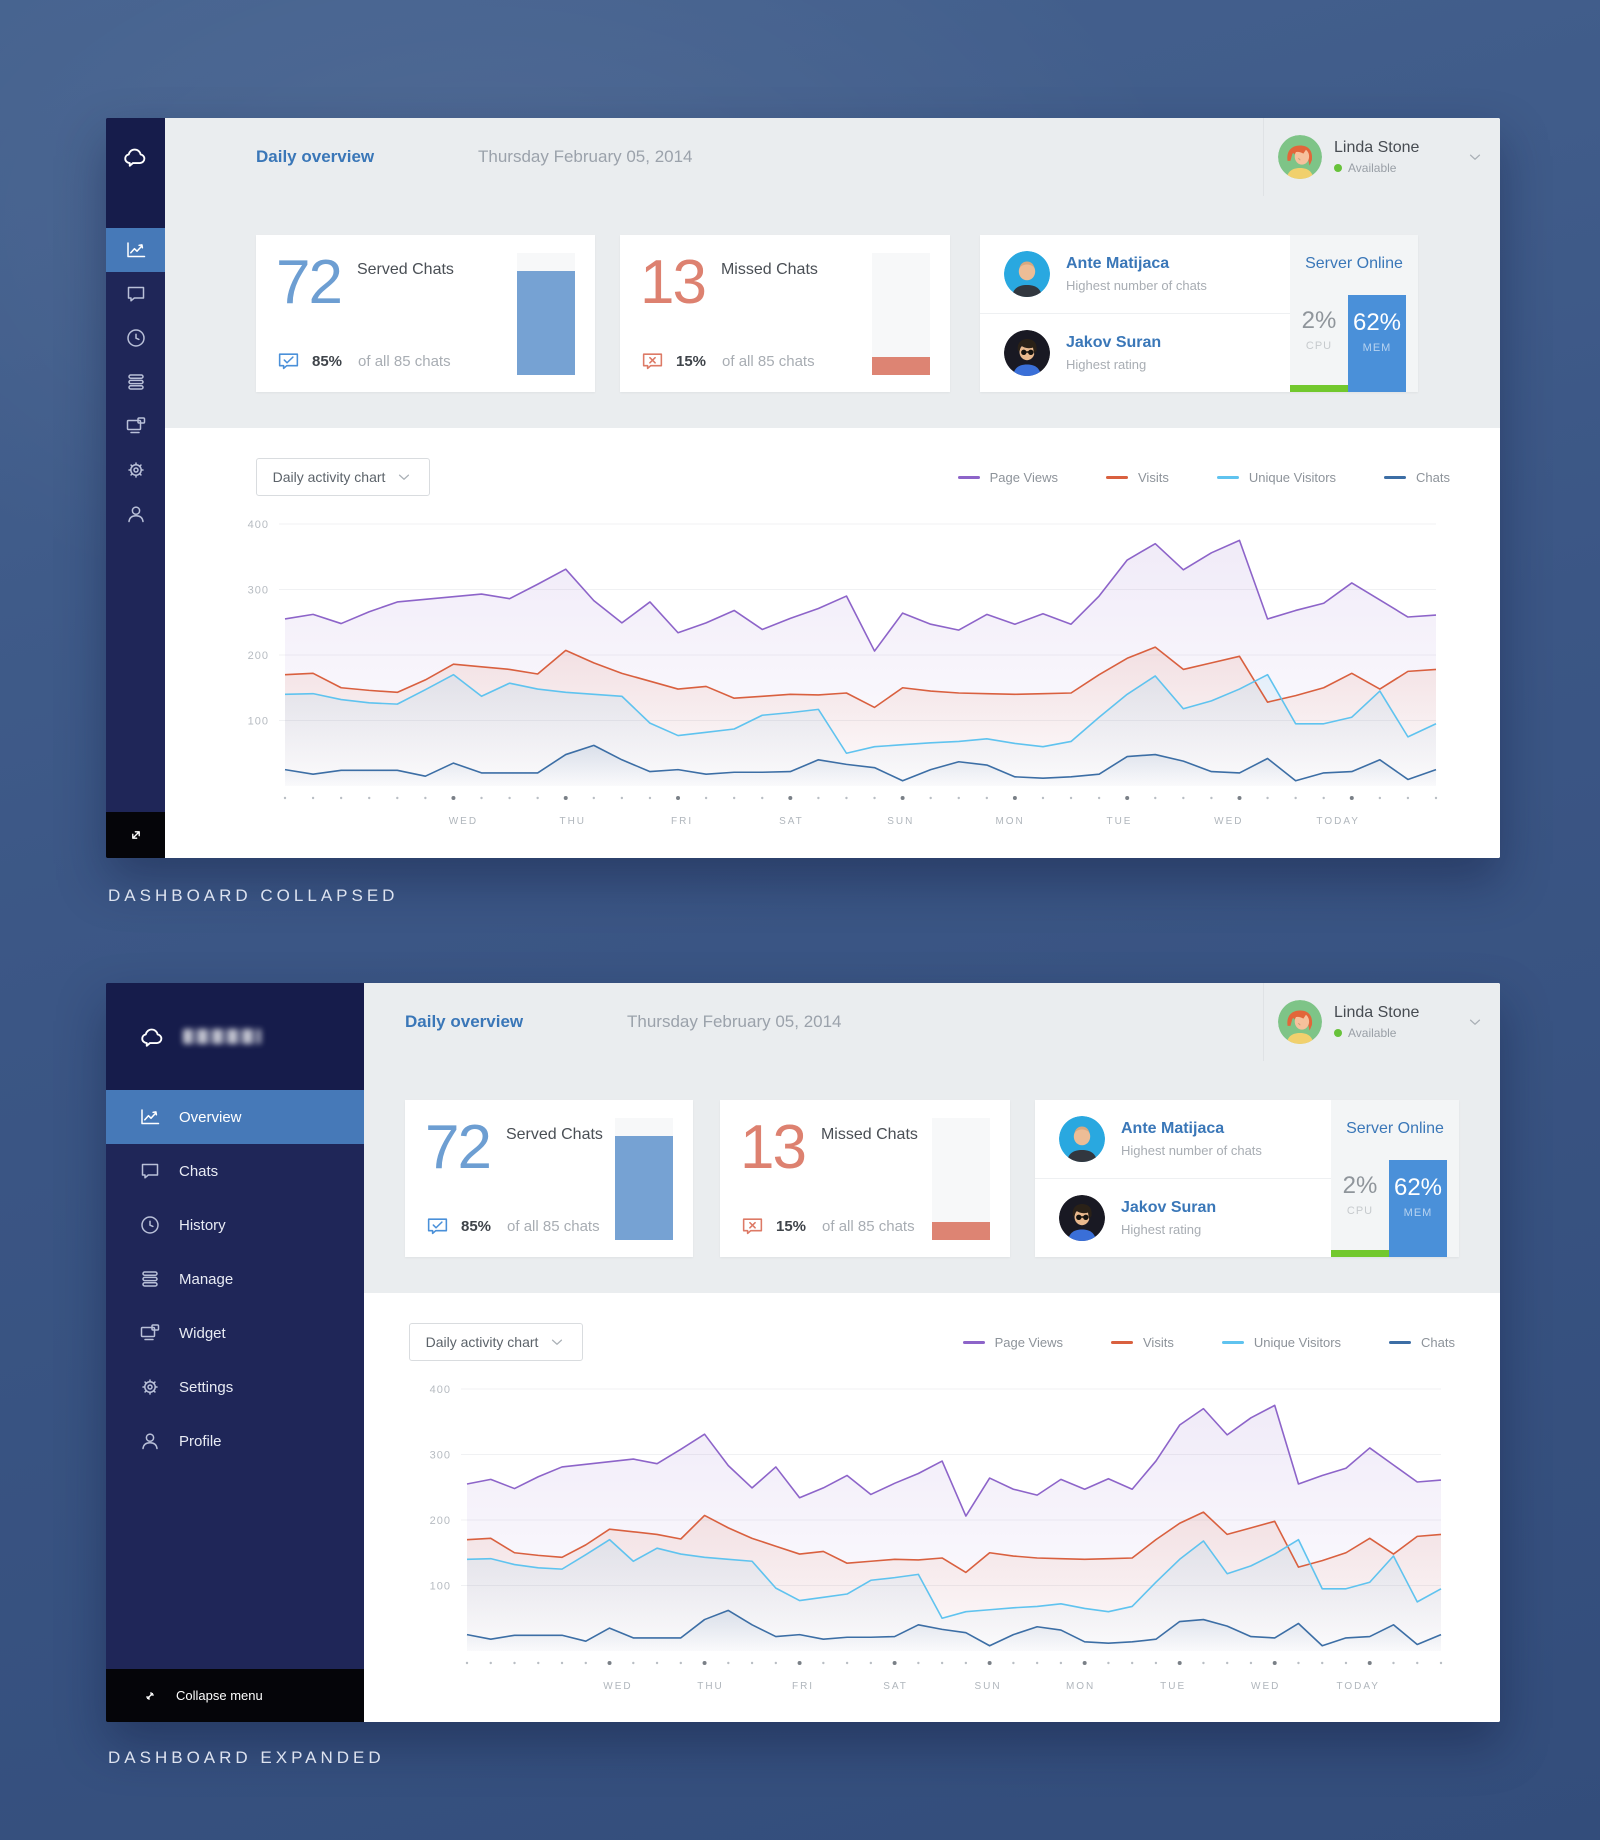  What do you see at coordinates (235, 1695) in the screenshot?
I see `collapse-menu-button: Collapse menu` at bounding box center [235, 1695].